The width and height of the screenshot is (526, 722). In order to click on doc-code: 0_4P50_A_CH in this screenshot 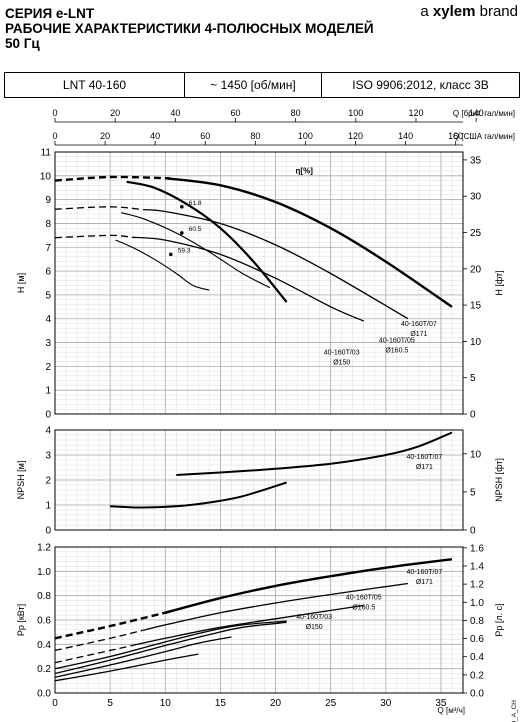, I will do `click(514, 711)`.